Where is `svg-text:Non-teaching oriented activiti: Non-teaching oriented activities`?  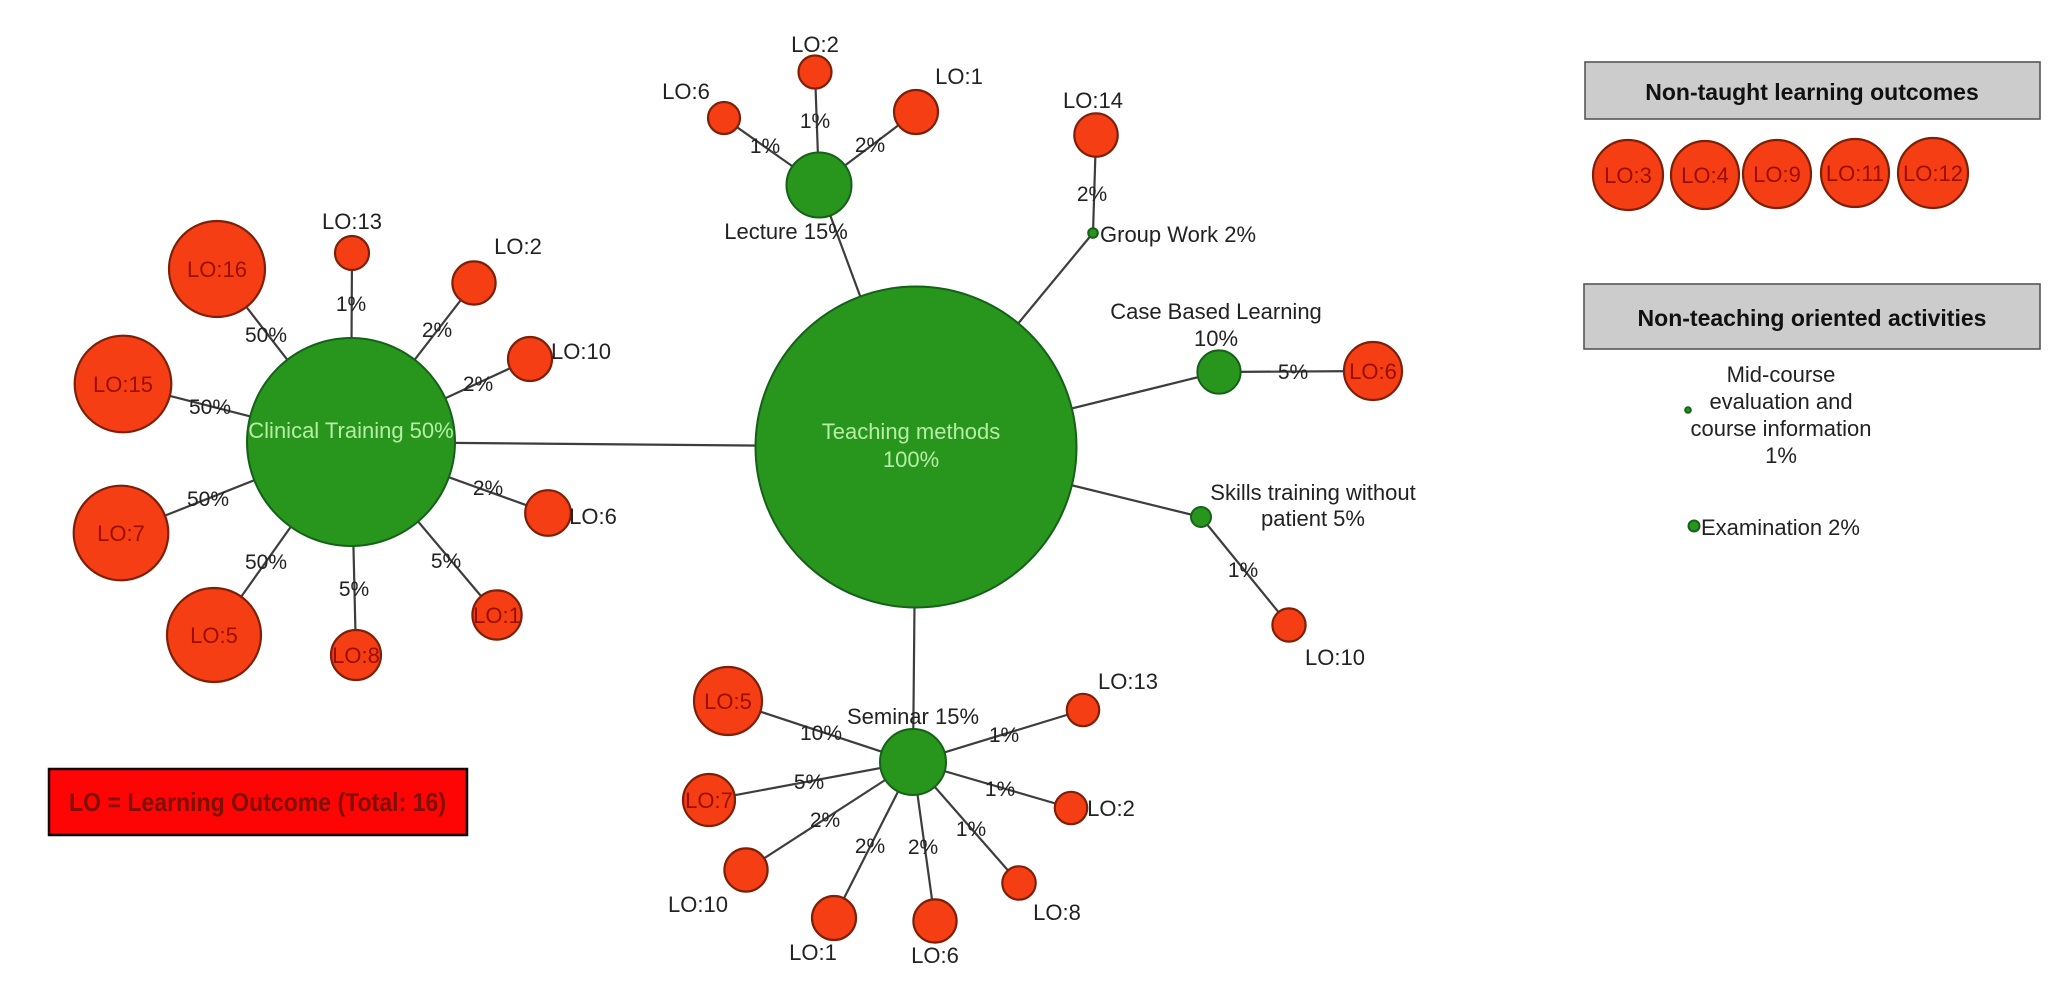
svg-text:Non-teaching oriented activiti: Non-teaching oriented activities is located at coordinates (1812, 318).